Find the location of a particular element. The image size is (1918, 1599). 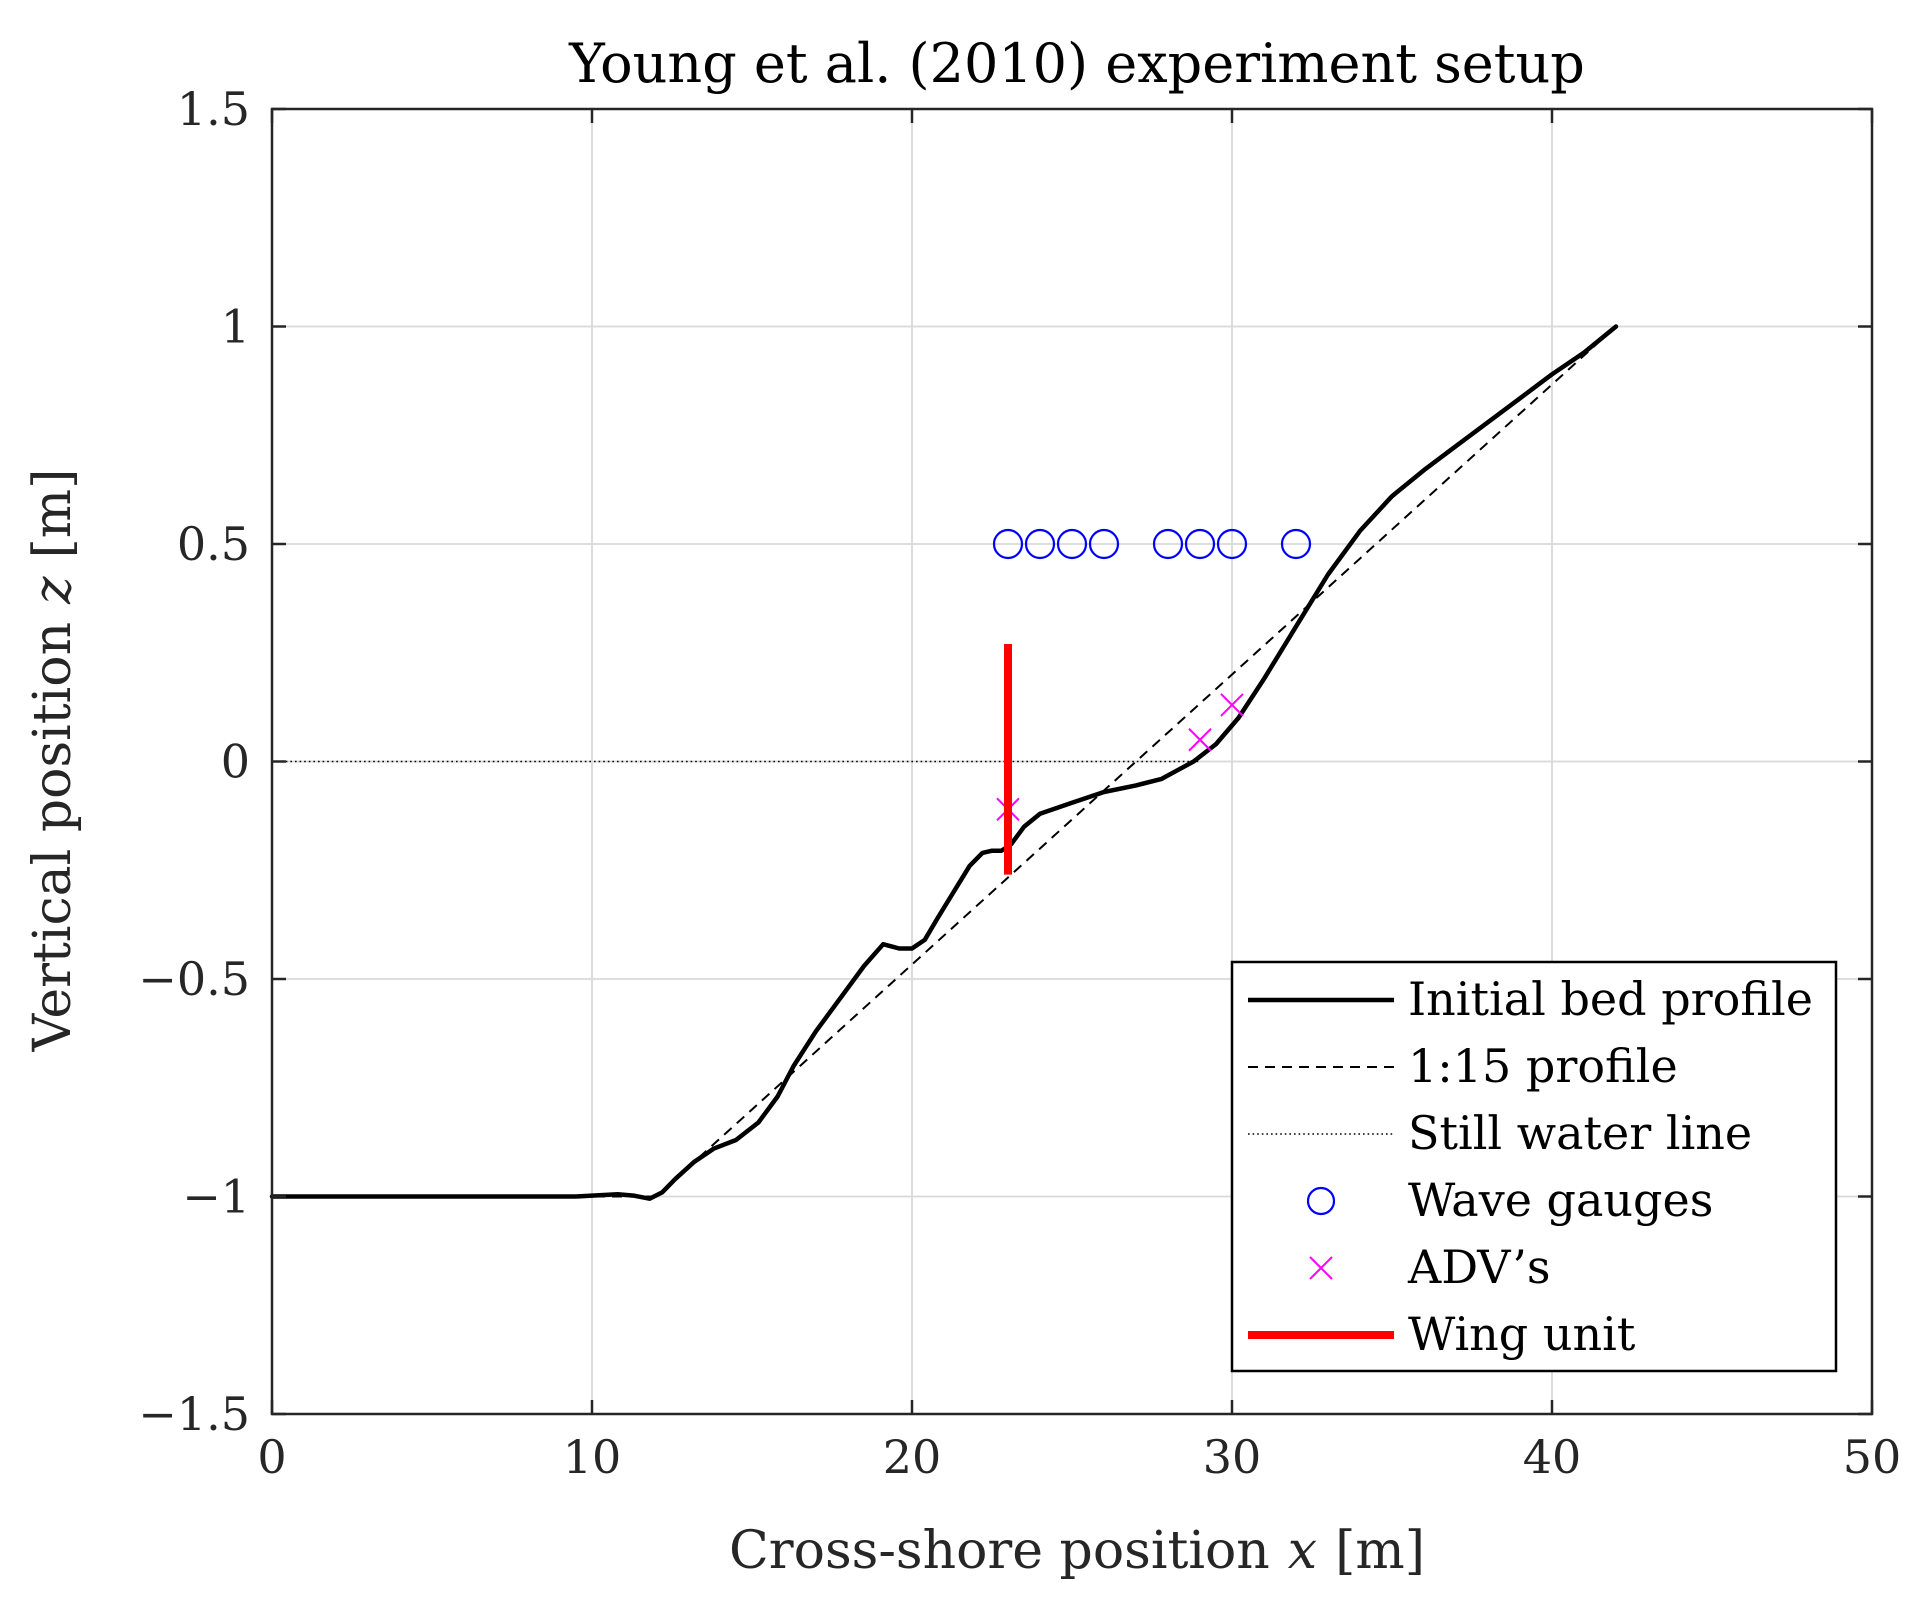

chart-title: Young et al. (2010) experiment setup is located at coordinates (1076, 63).